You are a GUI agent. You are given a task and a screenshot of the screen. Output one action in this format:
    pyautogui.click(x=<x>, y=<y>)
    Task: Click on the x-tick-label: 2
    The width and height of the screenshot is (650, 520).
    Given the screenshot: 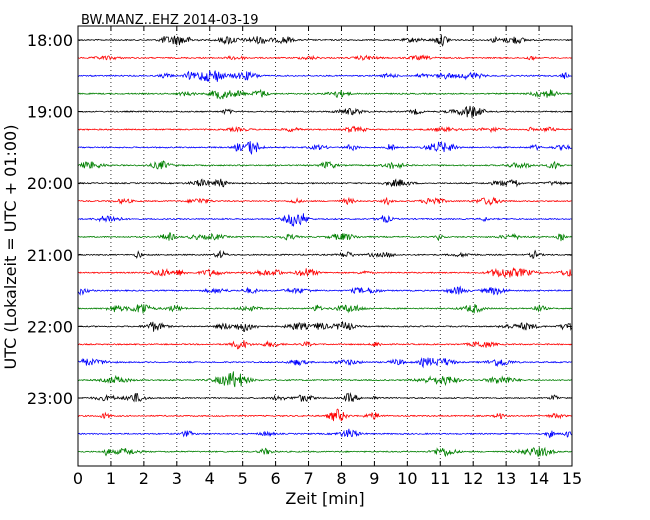 What is the action you would take?
    pyautogui.click(x=144, y=478)
    